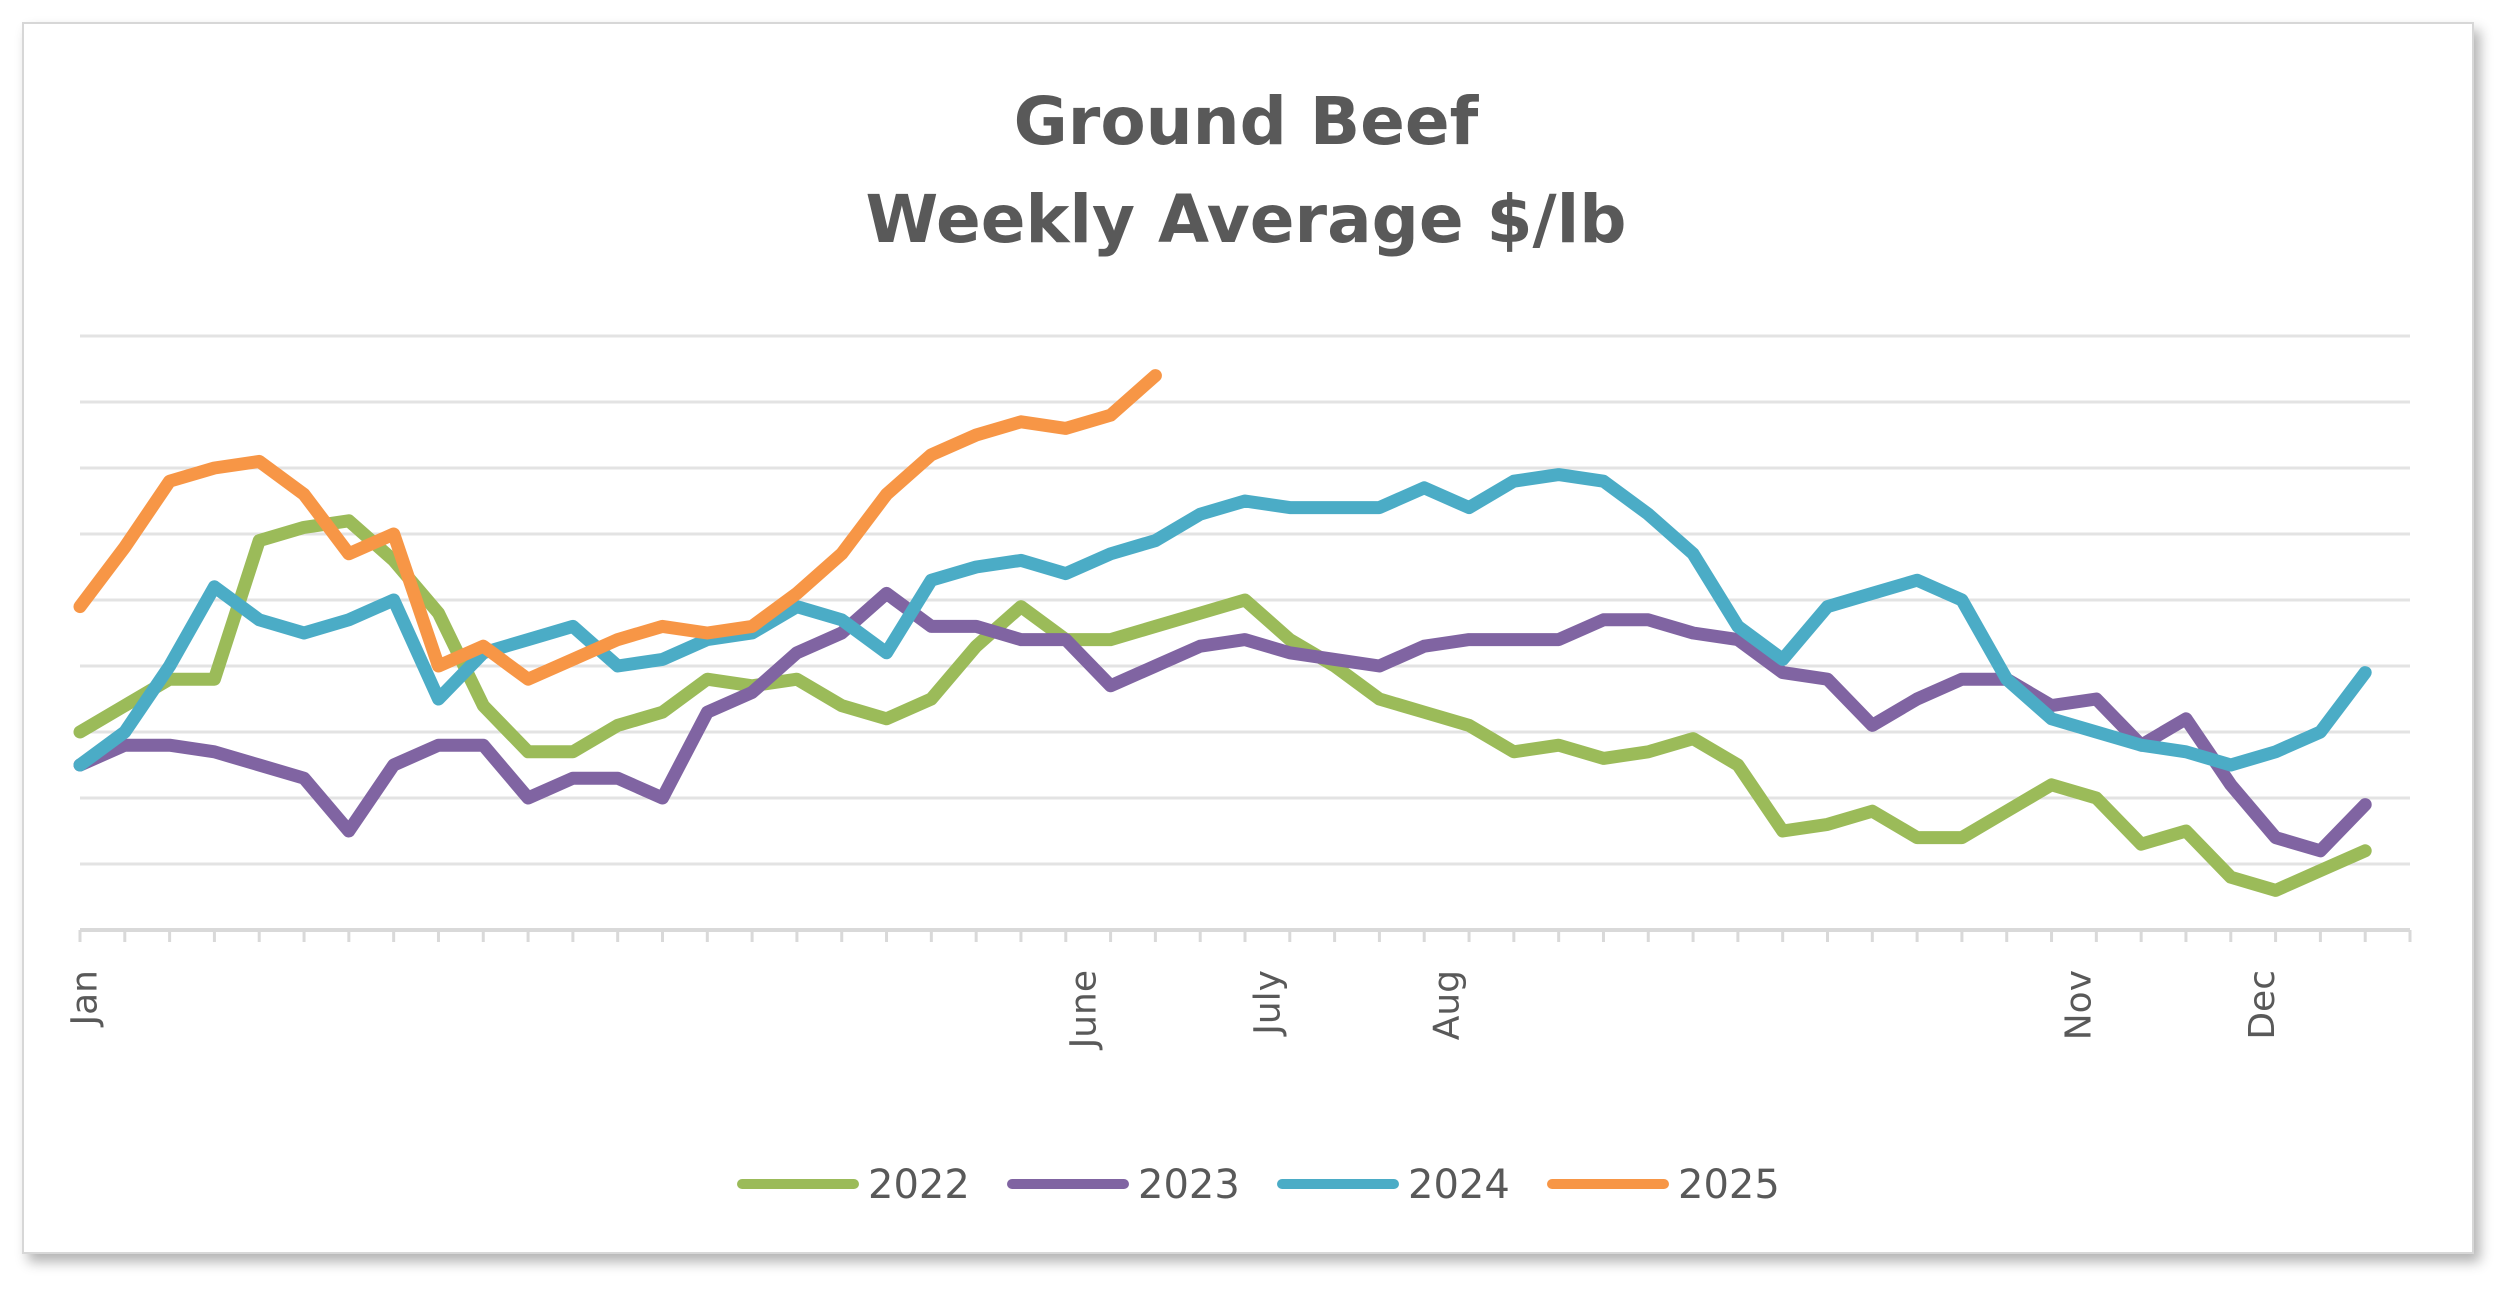  Describe the element at coordinates (1267, 1003) in the screenshot. I see `x-tick-label: July` at that location.